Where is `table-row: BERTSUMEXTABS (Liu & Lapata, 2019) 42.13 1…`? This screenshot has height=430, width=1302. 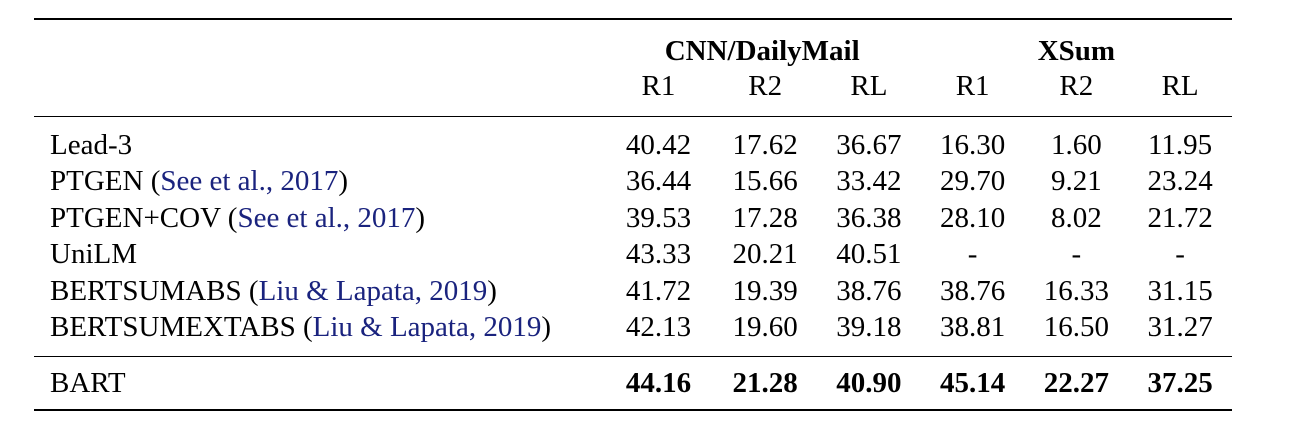
table-row: BERTSUMEXTABS (Liu & Lapata, 2019) 42.13 1… is located at coordinates (633, 328).